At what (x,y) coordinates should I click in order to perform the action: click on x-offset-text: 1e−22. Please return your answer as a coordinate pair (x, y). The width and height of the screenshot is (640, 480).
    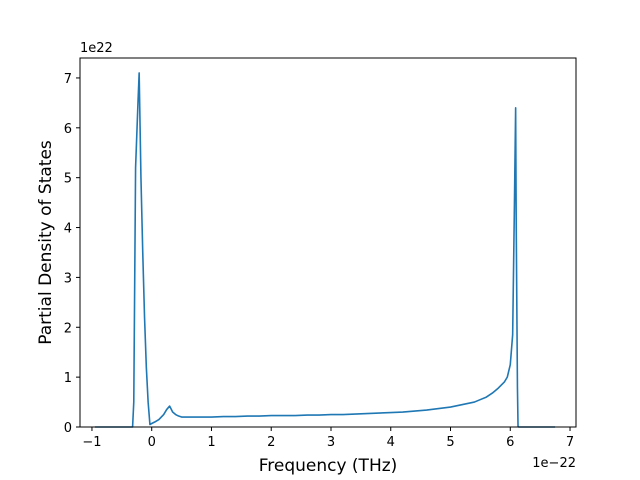
    Looking at the image, I should click on (554, 463).